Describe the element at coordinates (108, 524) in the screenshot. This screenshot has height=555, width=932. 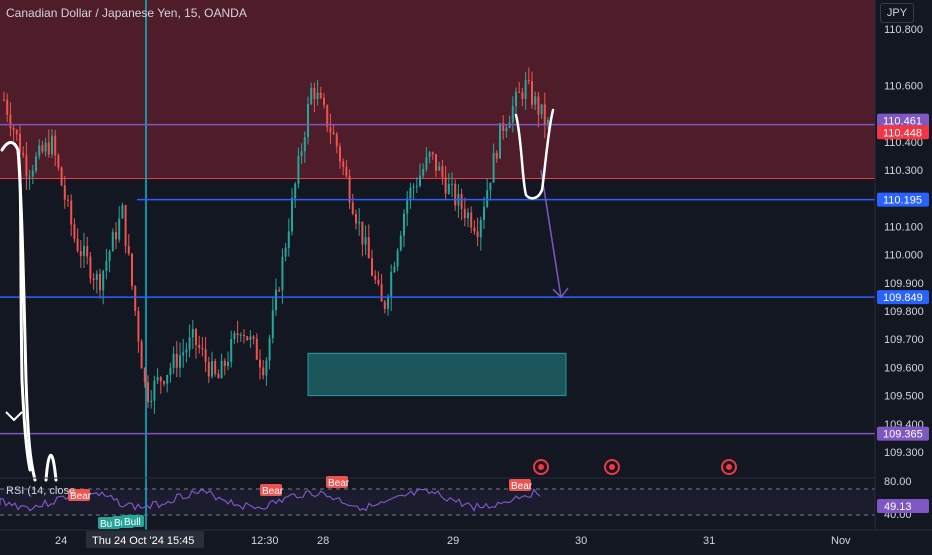
I see `rsi-badge-label: Bull` at that location.